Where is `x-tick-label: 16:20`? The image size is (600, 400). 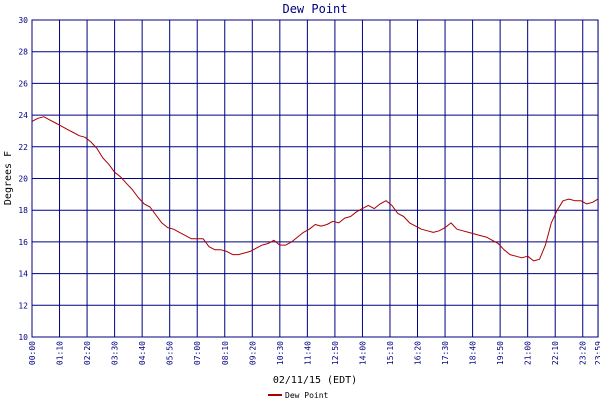
x-tick-label: 16:20 is located at coordinates (418, 353).